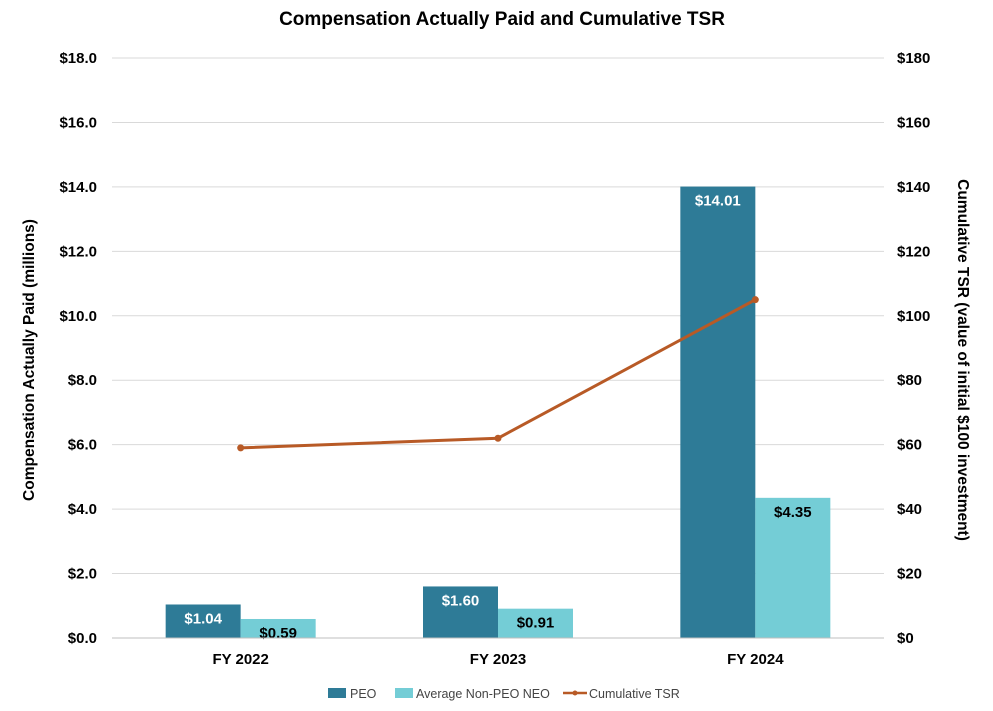  What do you see at coordinates (909, 380) in the screenshot?
I see `y2-tick-label: $80` at bounding box center [909, 380].